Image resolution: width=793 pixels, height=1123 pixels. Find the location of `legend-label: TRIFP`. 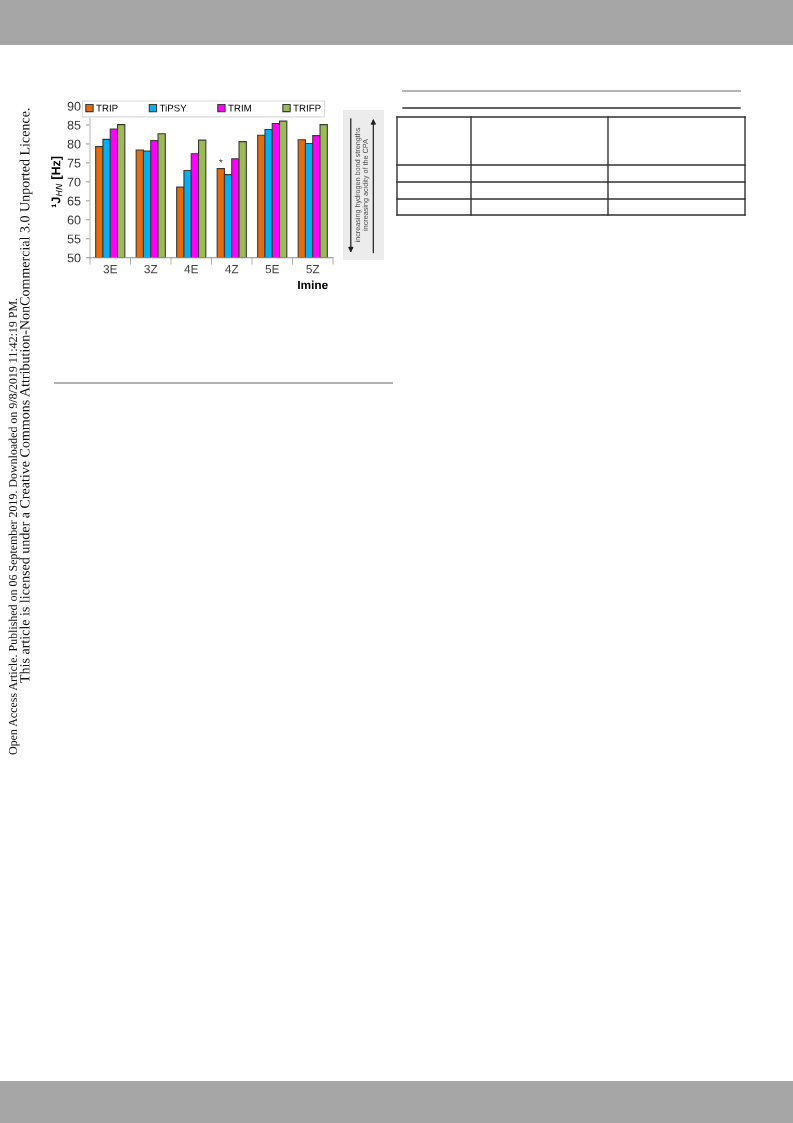

legend-label: TRIFP is located at coordinates (307, 108).